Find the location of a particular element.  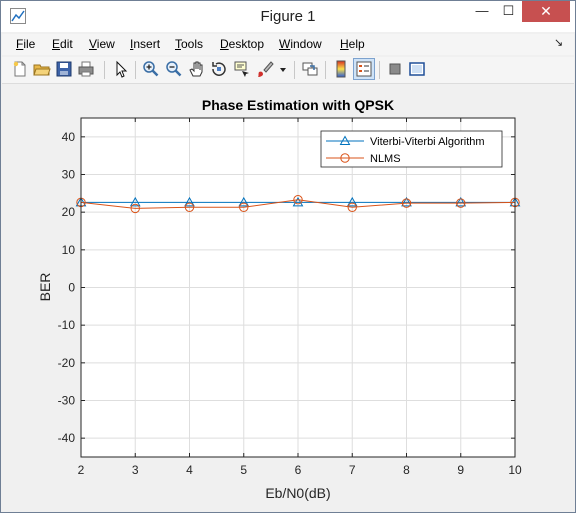

legend-box is located at coordinates (411, 149).